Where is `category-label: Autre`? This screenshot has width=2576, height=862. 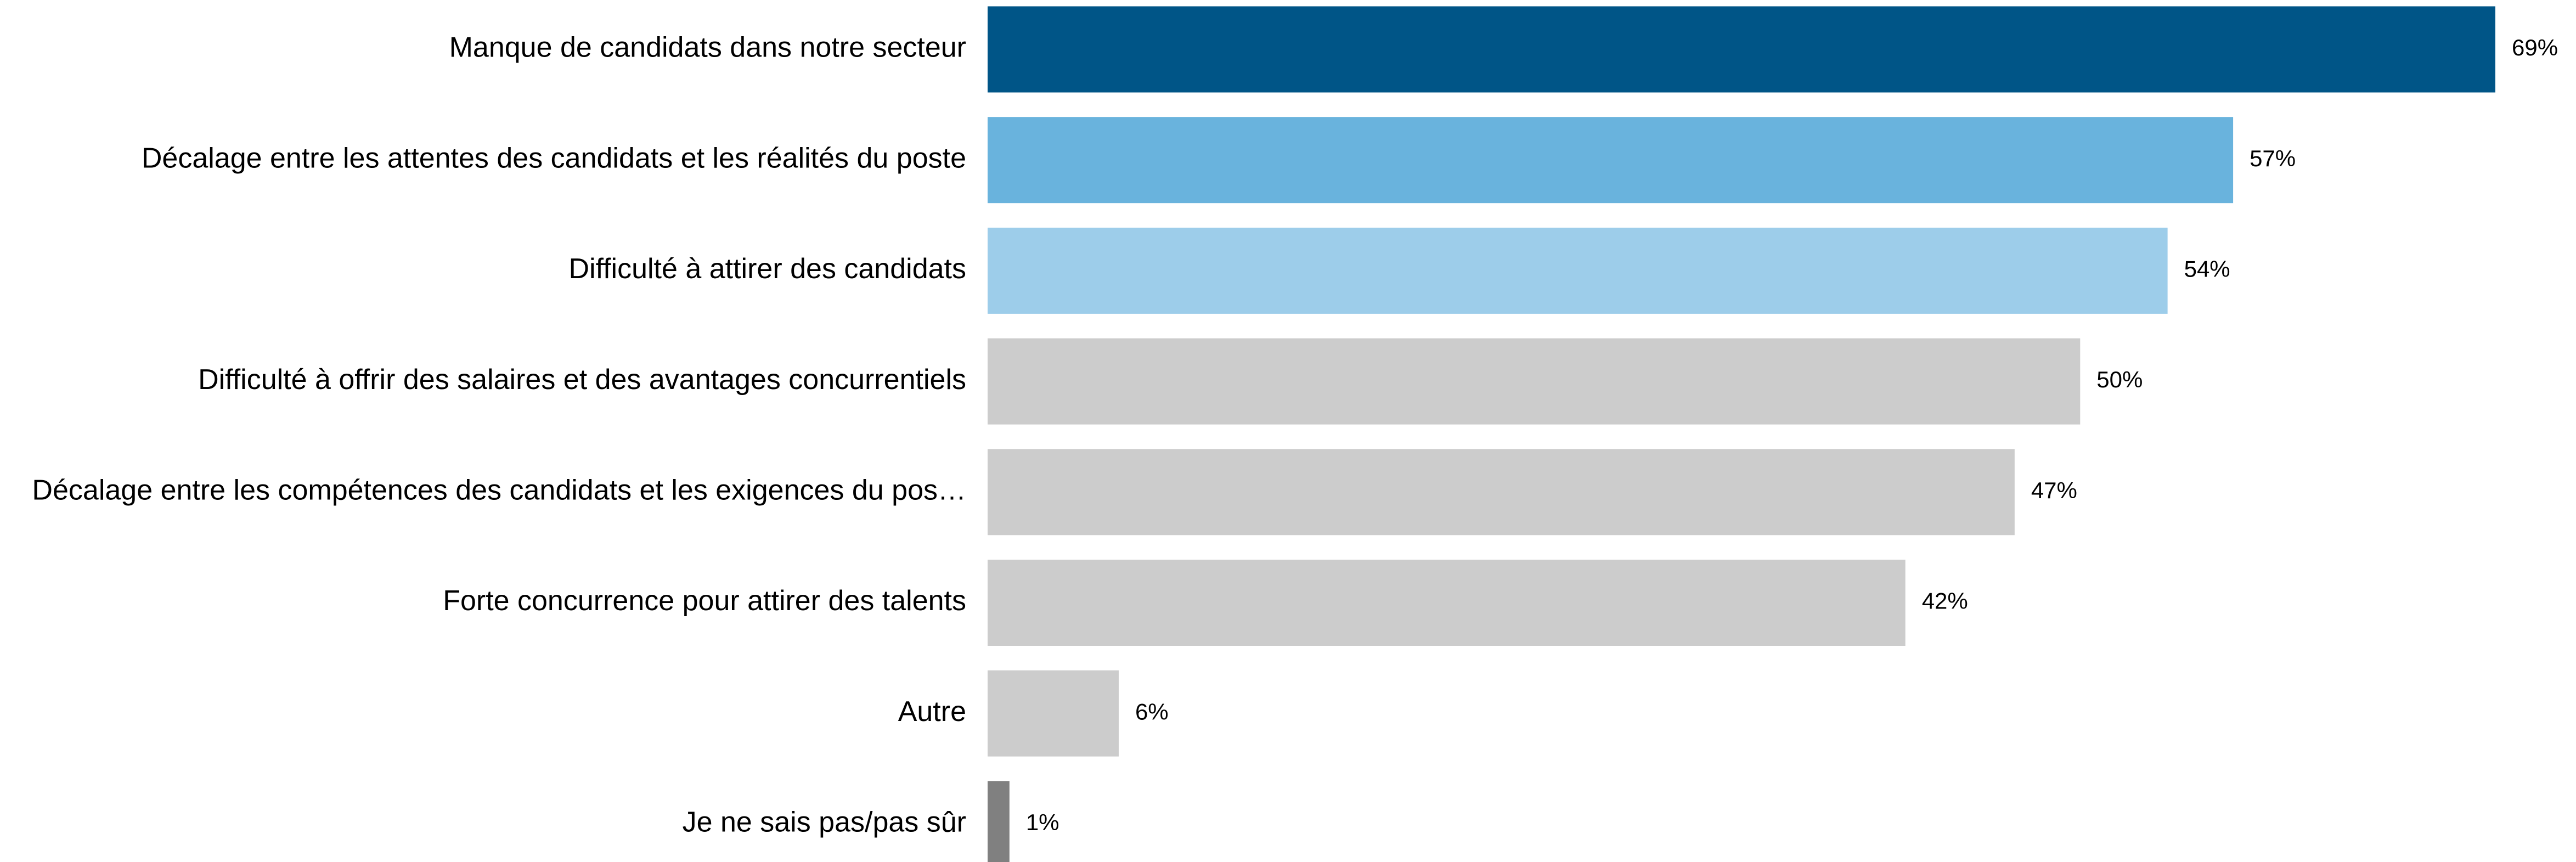
category-label: Autre is located at coordinates (932, 712).